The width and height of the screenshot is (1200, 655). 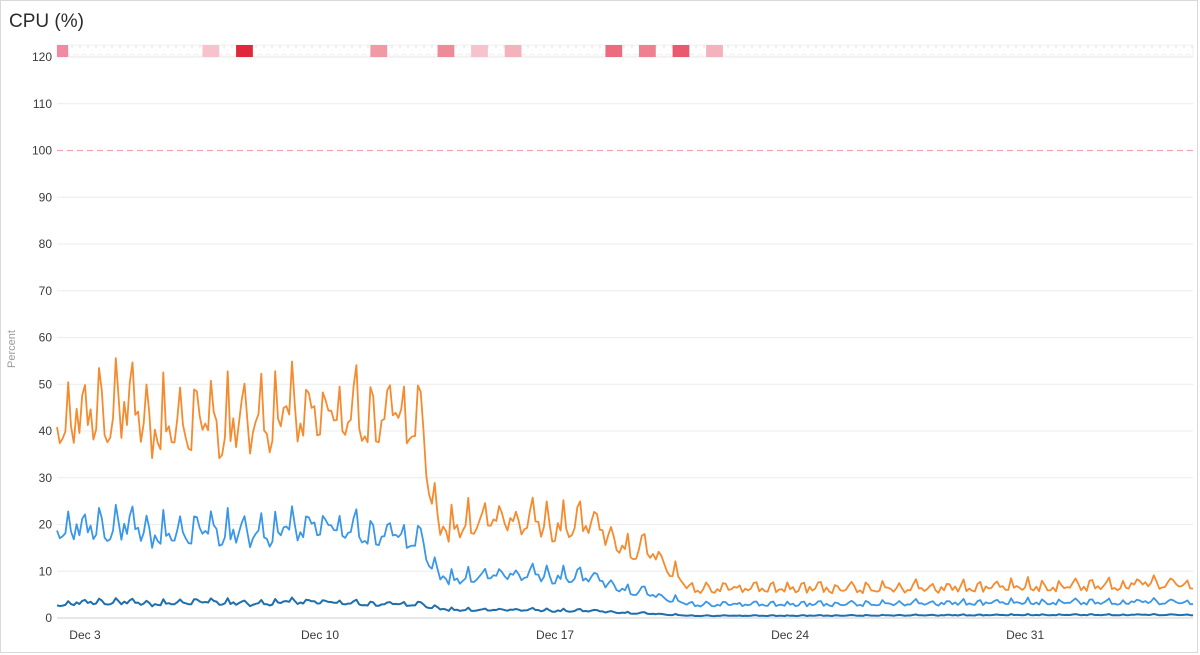 I want to click on y-tick-label: 20, so click(x=46, y=525).